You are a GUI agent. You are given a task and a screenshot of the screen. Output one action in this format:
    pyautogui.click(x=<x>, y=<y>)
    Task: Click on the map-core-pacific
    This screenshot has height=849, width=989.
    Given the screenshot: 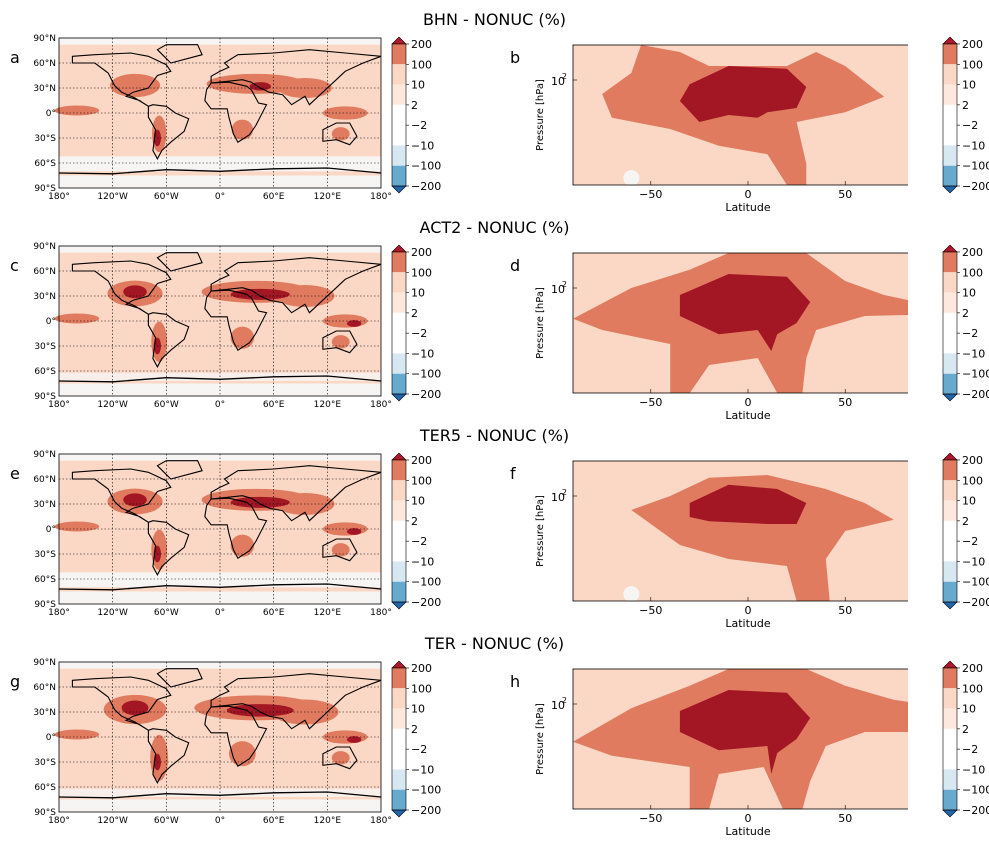 What is the action you would take?
    pyautogui.click(x=354, y=323)
    